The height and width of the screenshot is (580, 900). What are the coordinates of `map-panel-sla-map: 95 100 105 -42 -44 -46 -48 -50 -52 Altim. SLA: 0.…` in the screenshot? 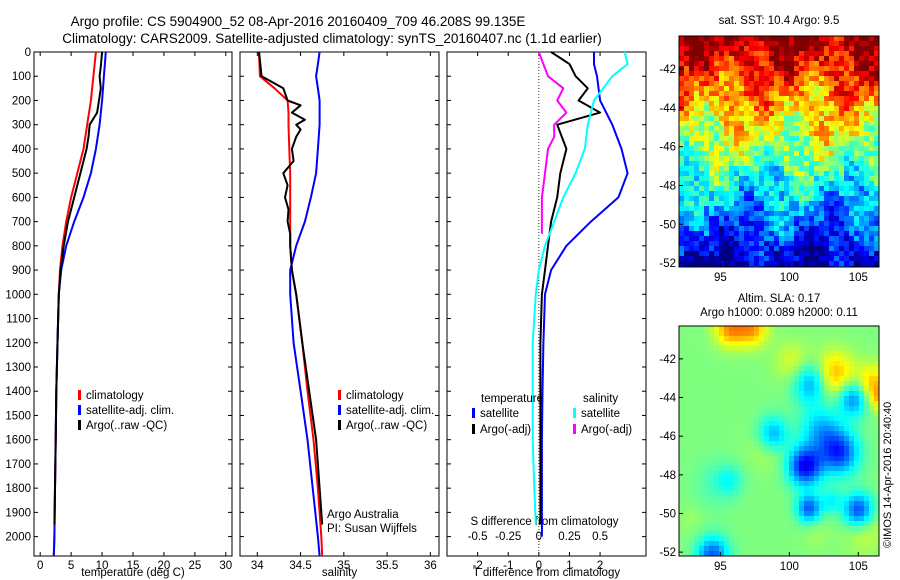 It's located at (769, 433).